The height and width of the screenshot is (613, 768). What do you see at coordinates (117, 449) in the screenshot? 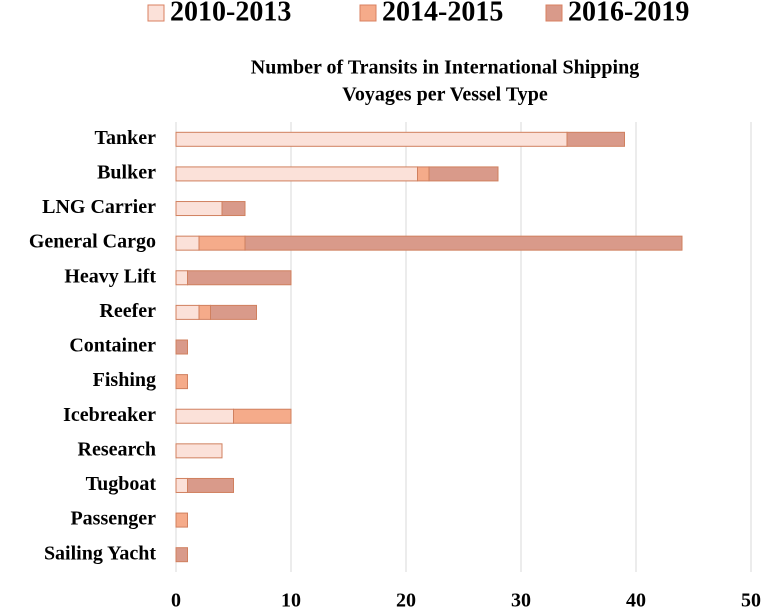
I see `y-tick-label: Research` at bounding box center [117, 449].